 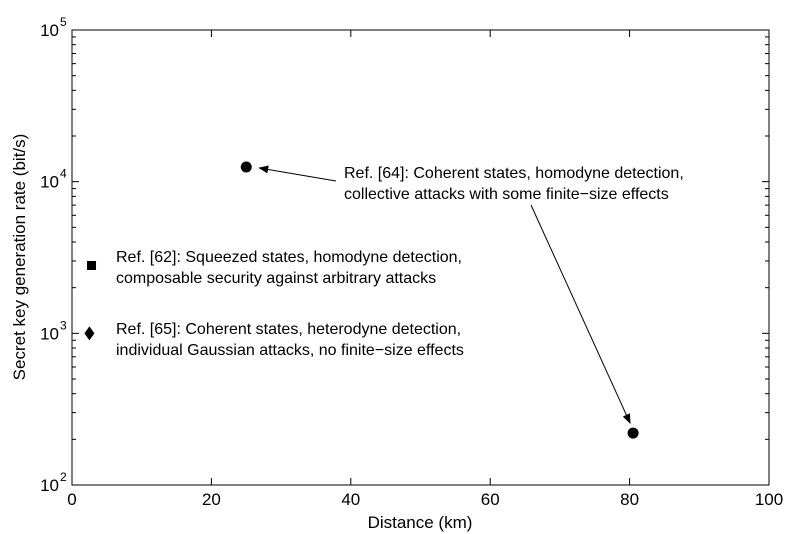 I want to click on y-axis-title: Secret key generation rate (bit/s), so click(x=19, y=257).